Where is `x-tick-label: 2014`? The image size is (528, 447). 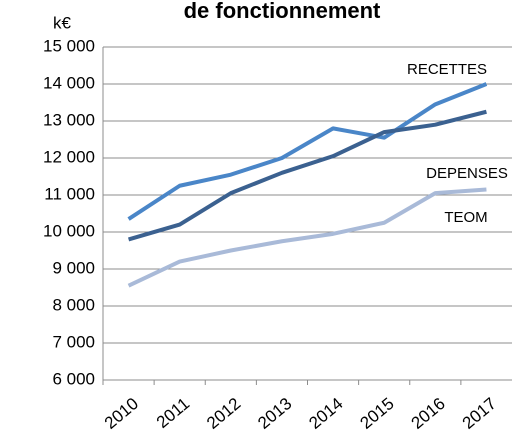
x-tick-label: 2014 is located at coordinates (325, 413).